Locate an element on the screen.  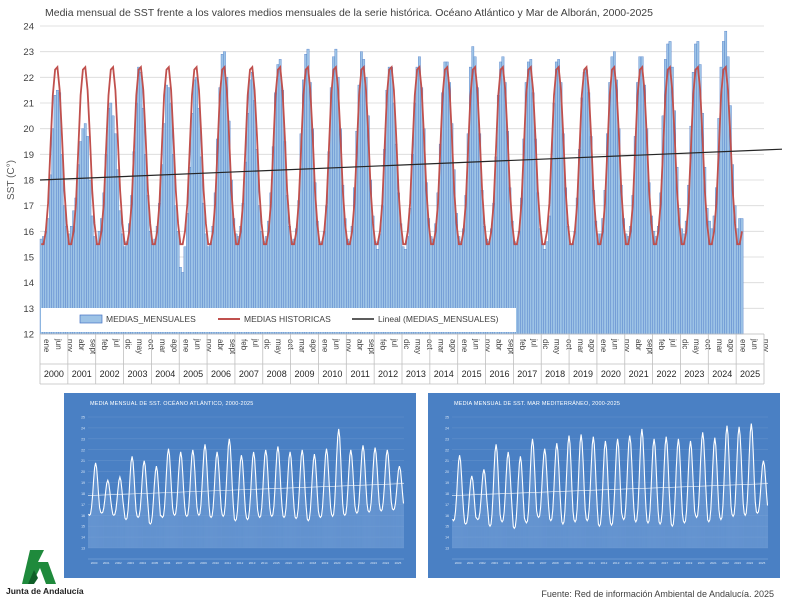
panel-year-label: 2000 is located at coordinates (94, 563).